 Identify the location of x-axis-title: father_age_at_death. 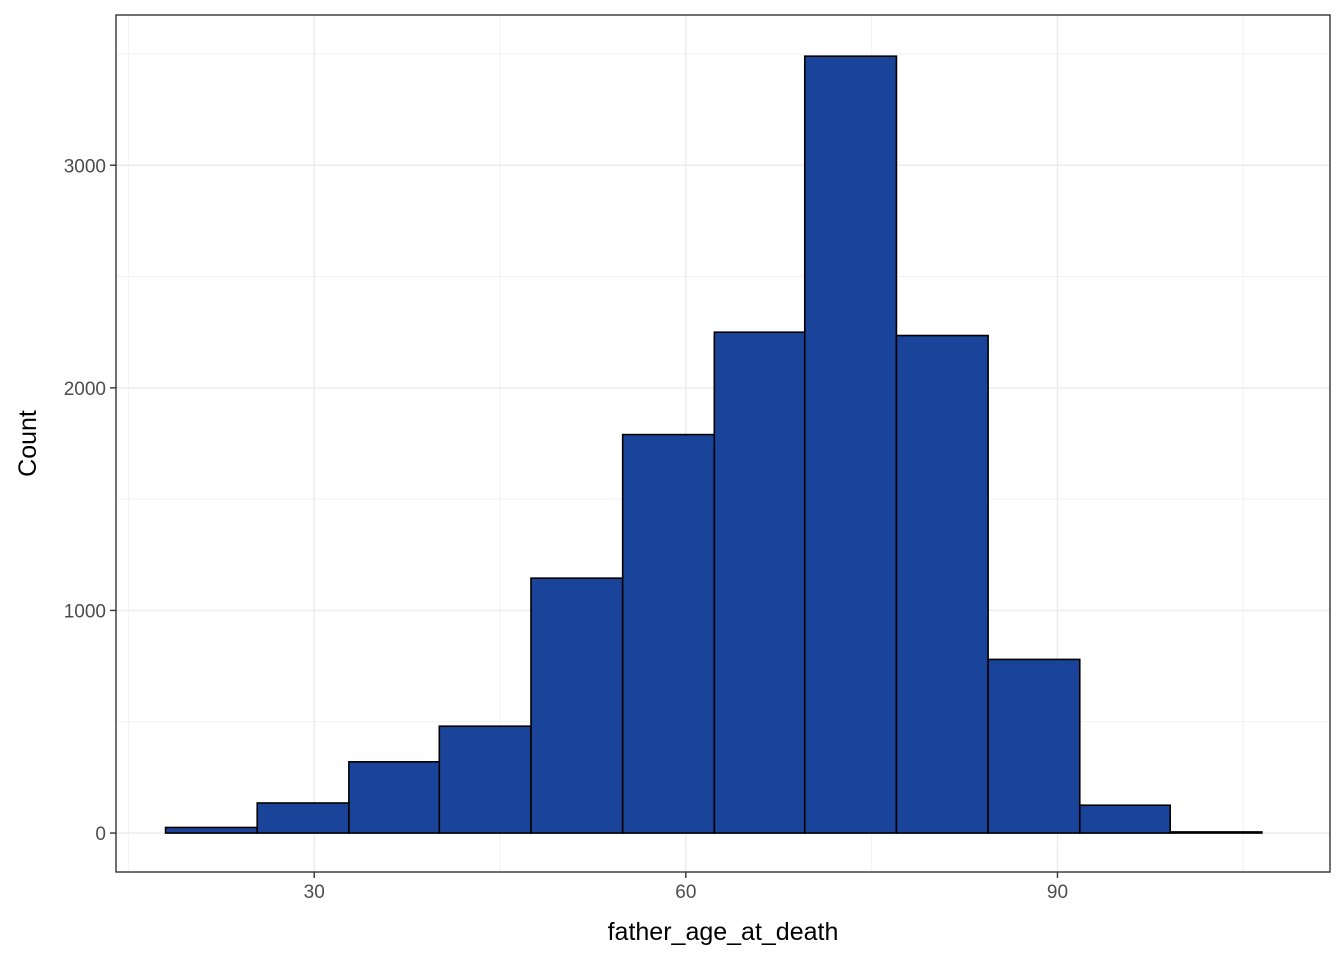
(723, 932).